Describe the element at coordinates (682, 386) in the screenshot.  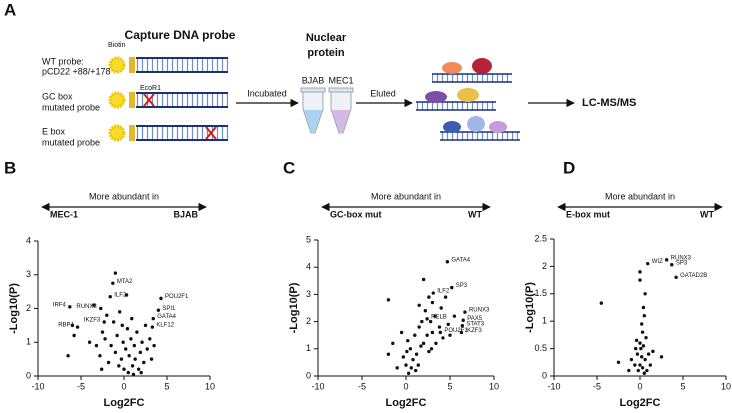
I see `x-tick-label: 5` at that location.